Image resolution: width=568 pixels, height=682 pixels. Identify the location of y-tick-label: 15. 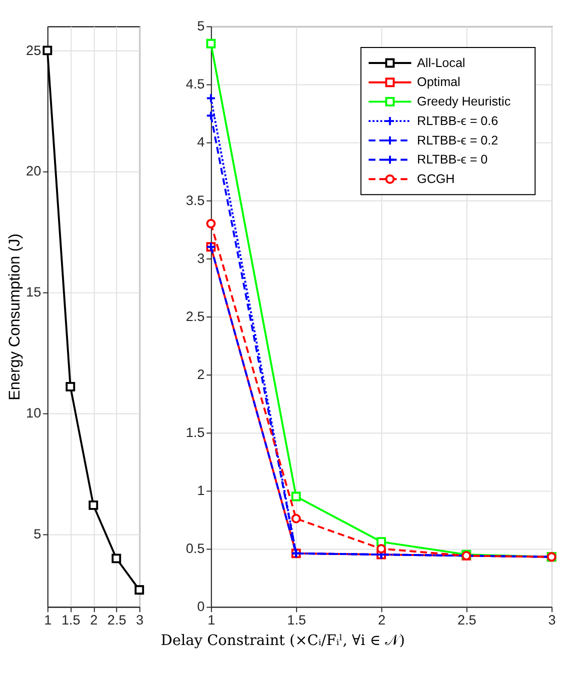
(34, 292).